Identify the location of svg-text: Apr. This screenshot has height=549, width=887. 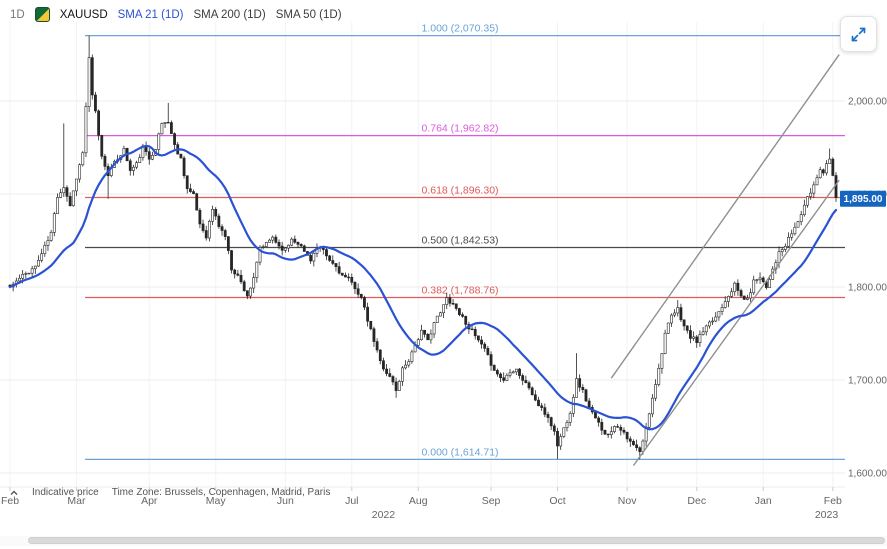
(149, 501).